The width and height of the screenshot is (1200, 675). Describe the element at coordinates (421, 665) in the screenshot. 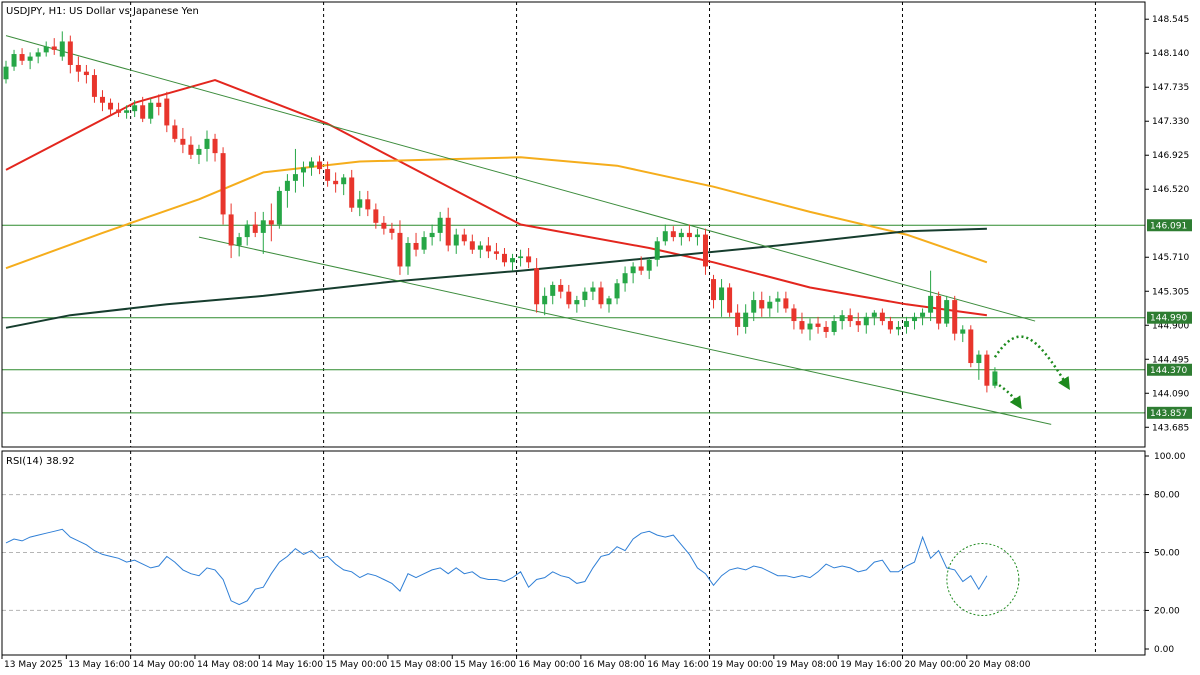

I see `time-tick-label-6: 15 May 08:00` at that location.